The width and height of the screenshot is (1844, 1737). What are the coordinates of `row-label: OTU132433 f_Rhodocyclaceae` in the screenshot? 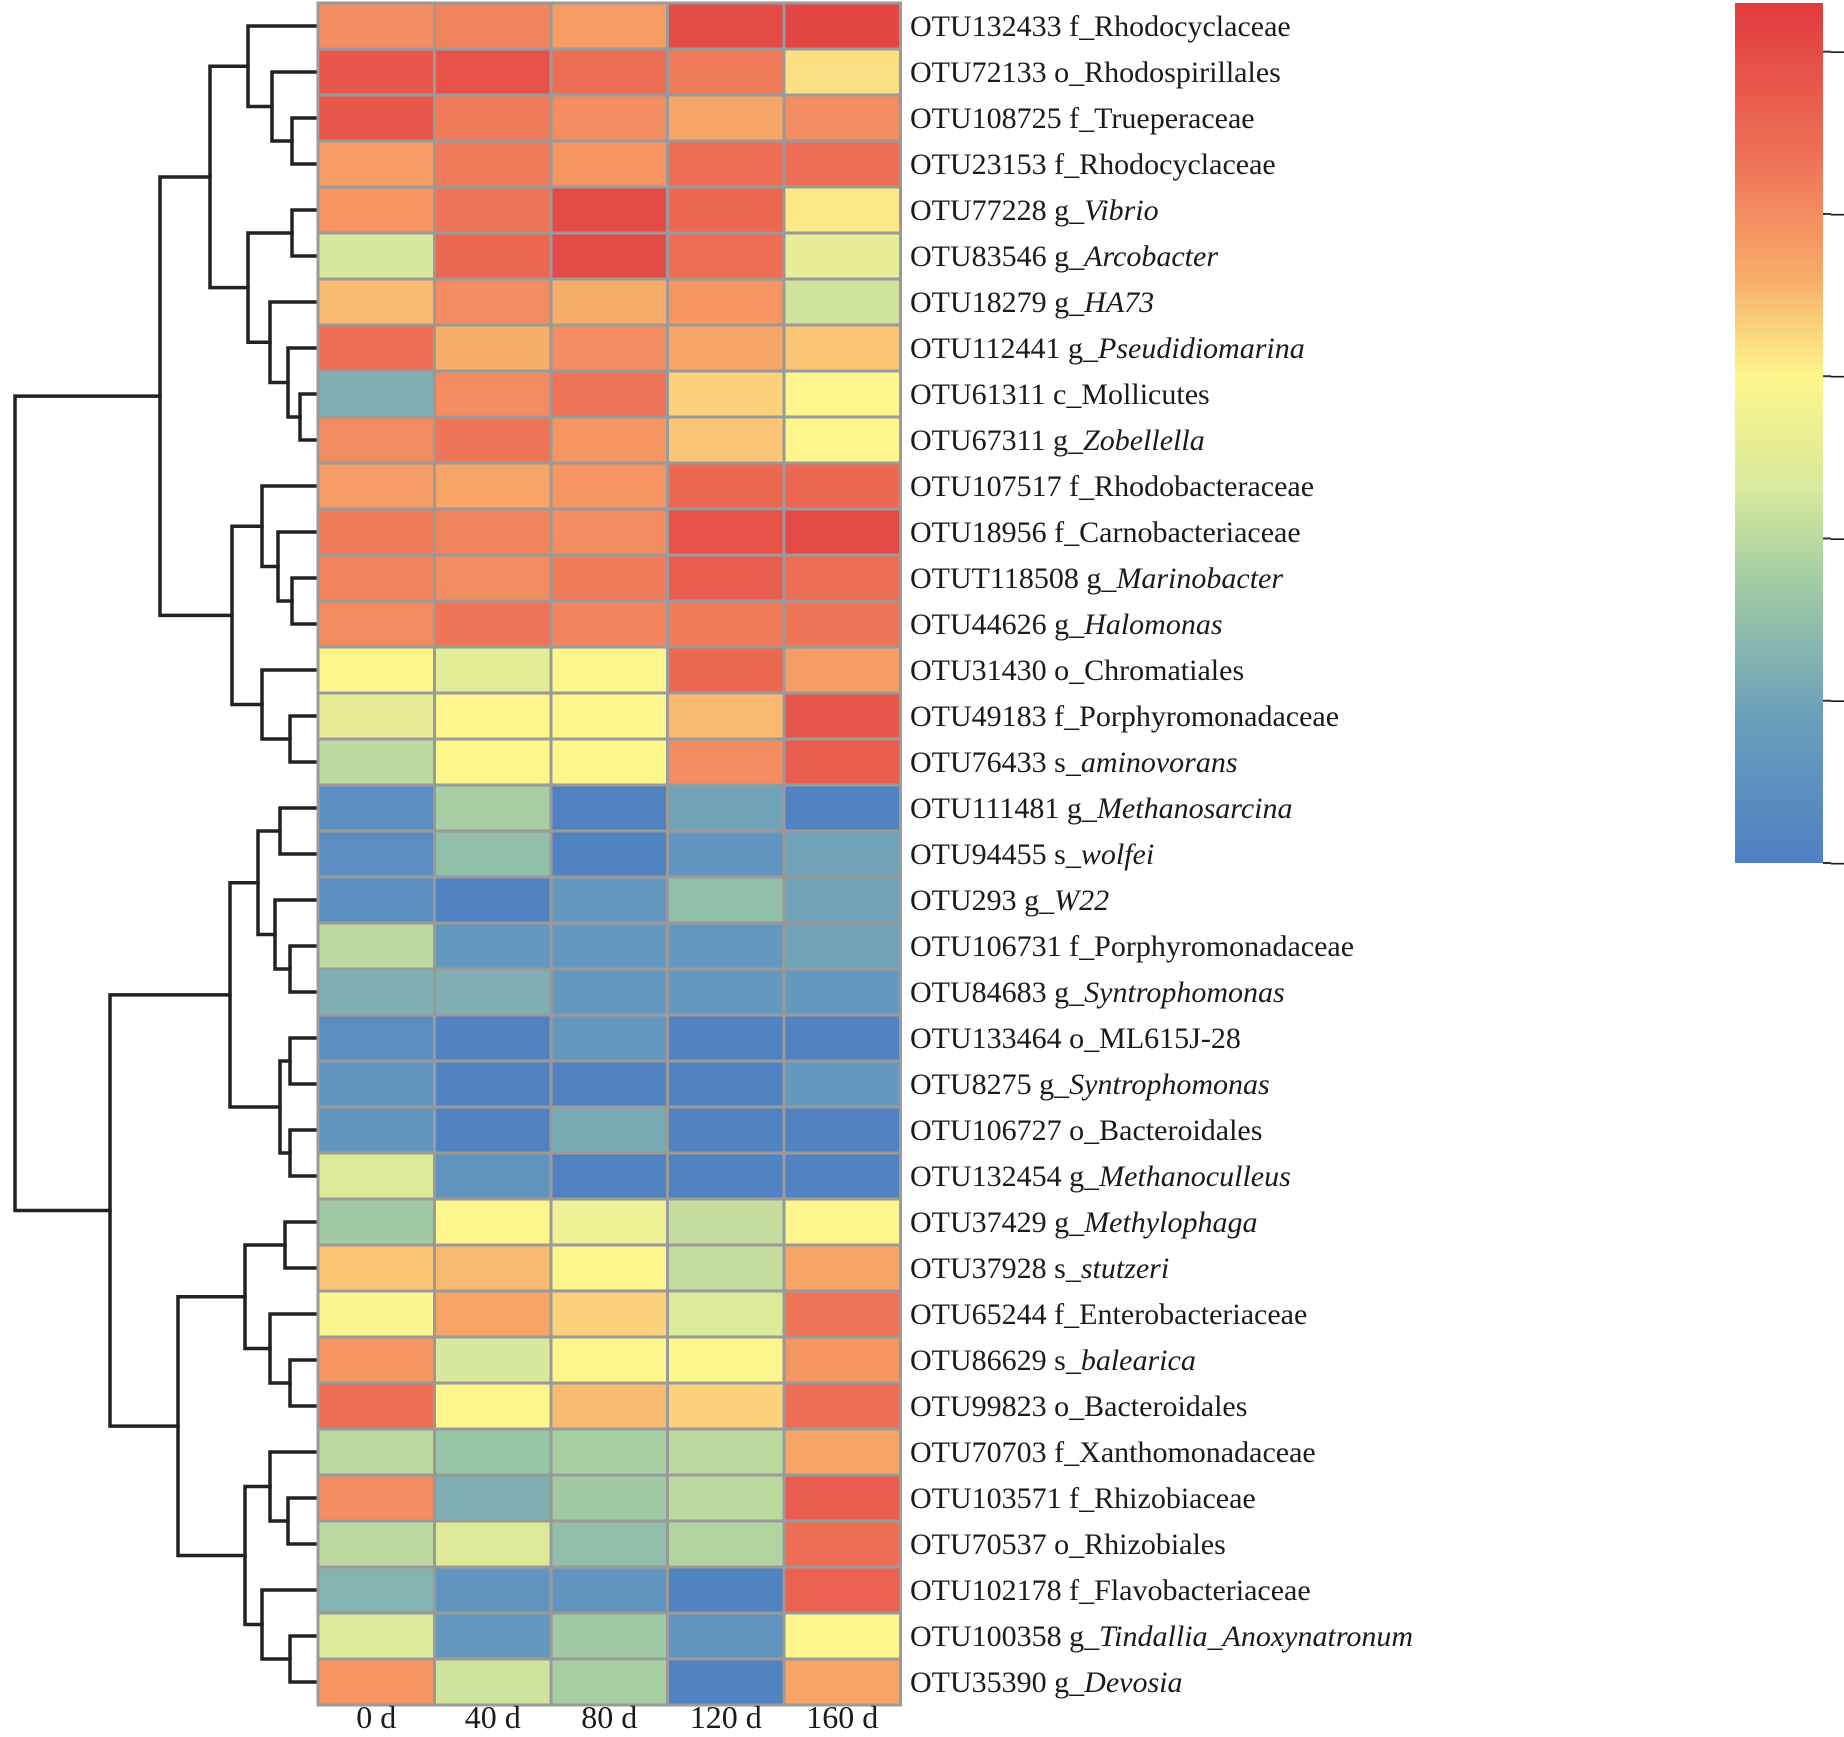 It's located at (1100, 26).